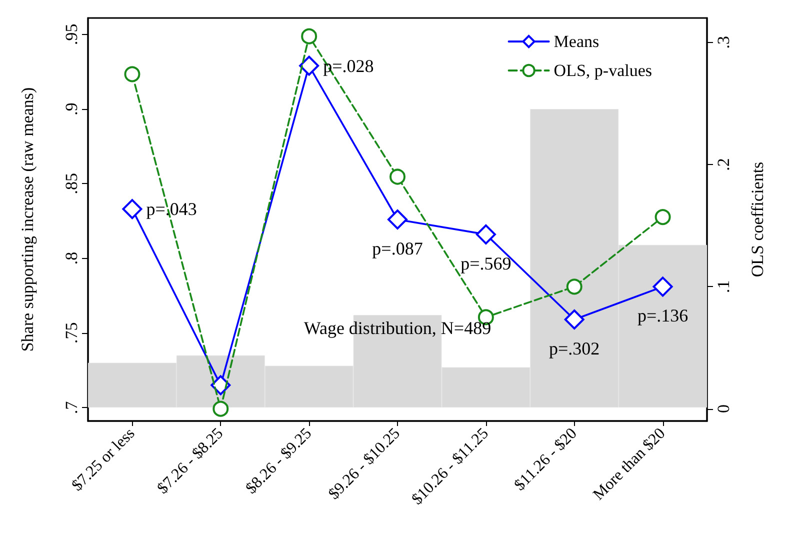  What do you see at coordinates (398, 328) in the screenshot?
I see `series-label: Wage distribution, N=489` at bounding box center [398, 328].